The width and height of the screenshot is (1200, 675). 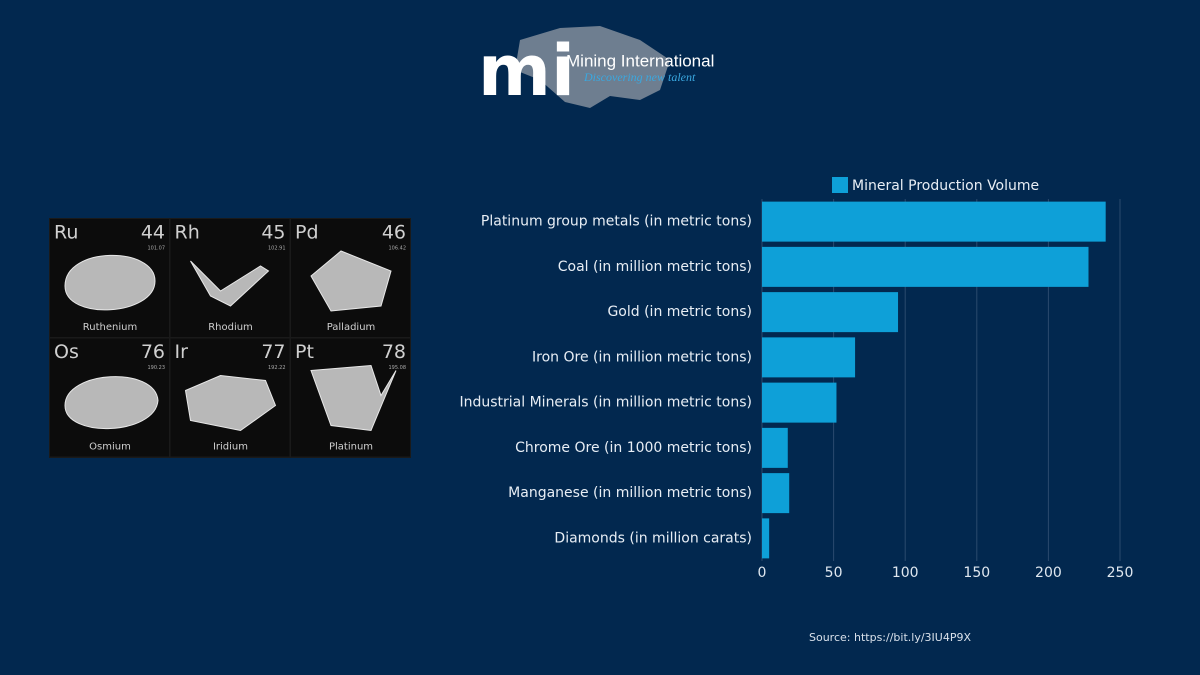 I want to click on x-tick-label: 250, so click(x=1120, y=573).